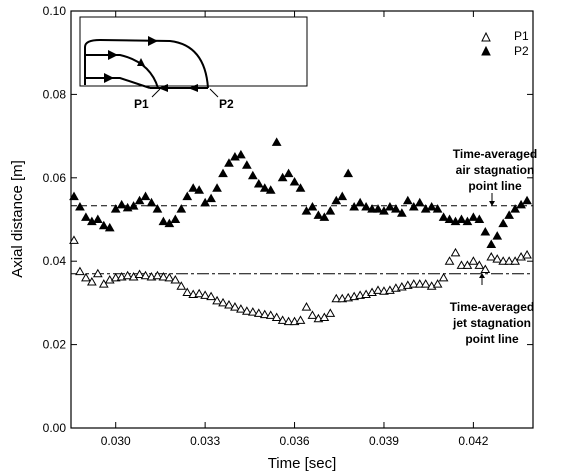 Image resolution: width=569 pixels, height=473 pixels. Describe the element at coordinates (521, 36) in the screenshot. I see `legend-label-p1: P1` at that location.